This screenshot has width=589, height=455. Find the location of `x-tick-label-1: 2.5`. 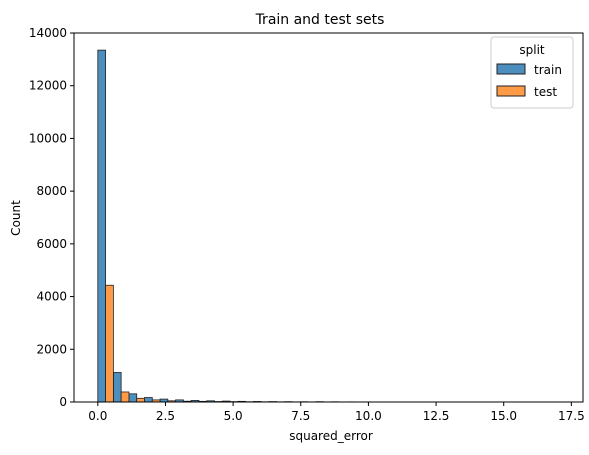

x-tick-label-1: 2.5 is located at coordinates (165, 416).